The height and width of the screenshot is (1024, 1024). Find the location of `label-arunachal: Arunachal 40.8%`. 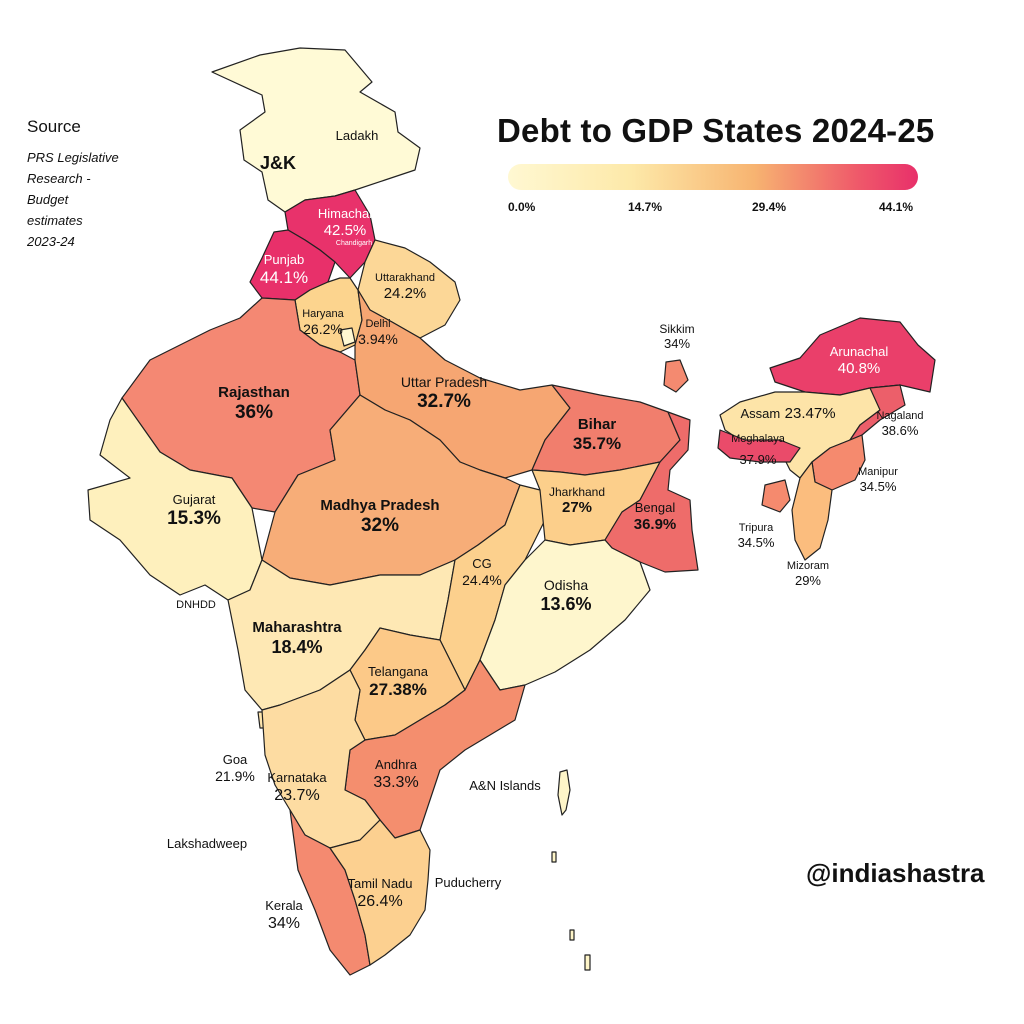

label-arunachal: Arunachal 40.8% is located at coordinates (859, 360).